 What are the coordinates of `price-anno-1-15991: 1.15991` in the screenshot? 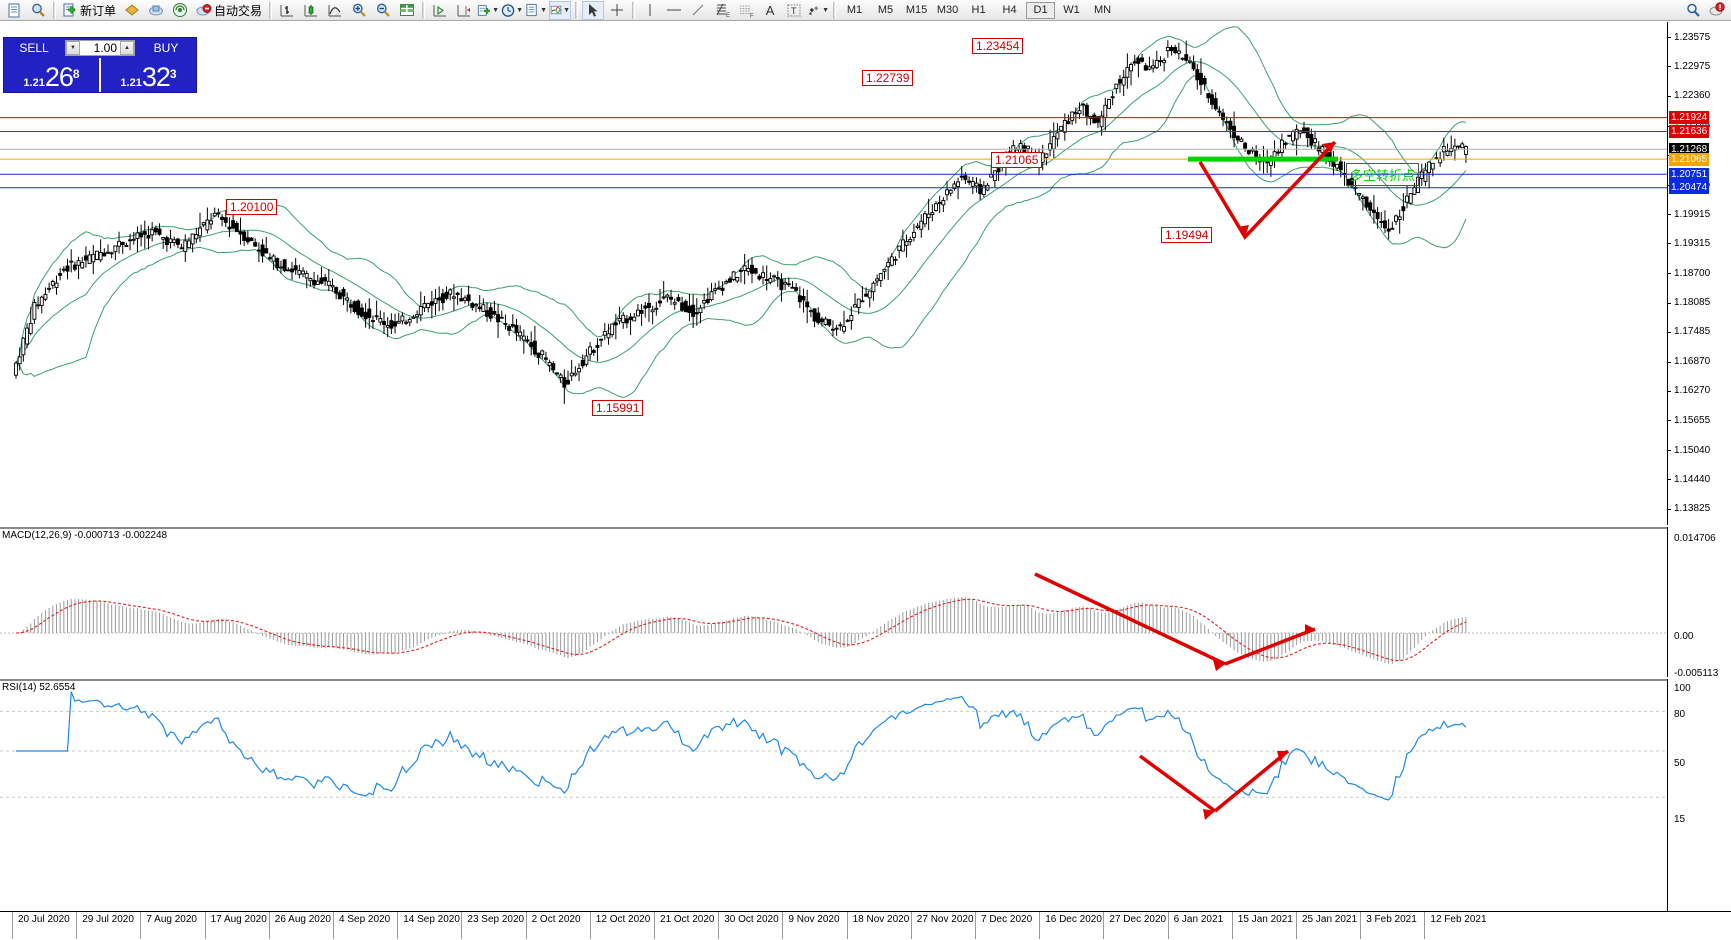 It's located at (618, 408).